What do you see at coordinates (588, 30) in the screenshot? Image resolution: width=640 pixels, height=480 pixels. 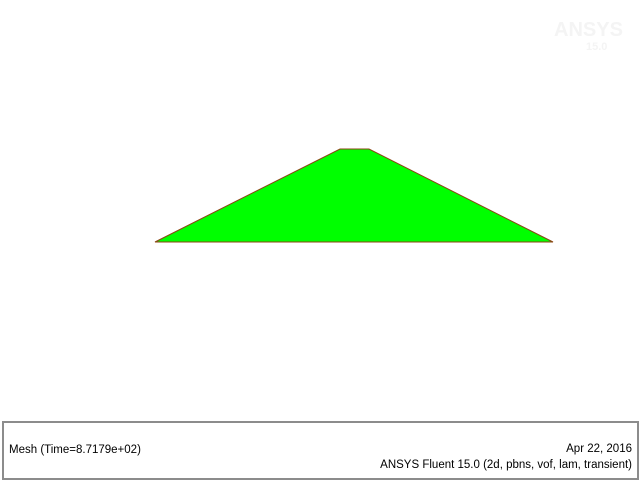 I see `svg-text: ANSYS` at bounding box center [588, 30].